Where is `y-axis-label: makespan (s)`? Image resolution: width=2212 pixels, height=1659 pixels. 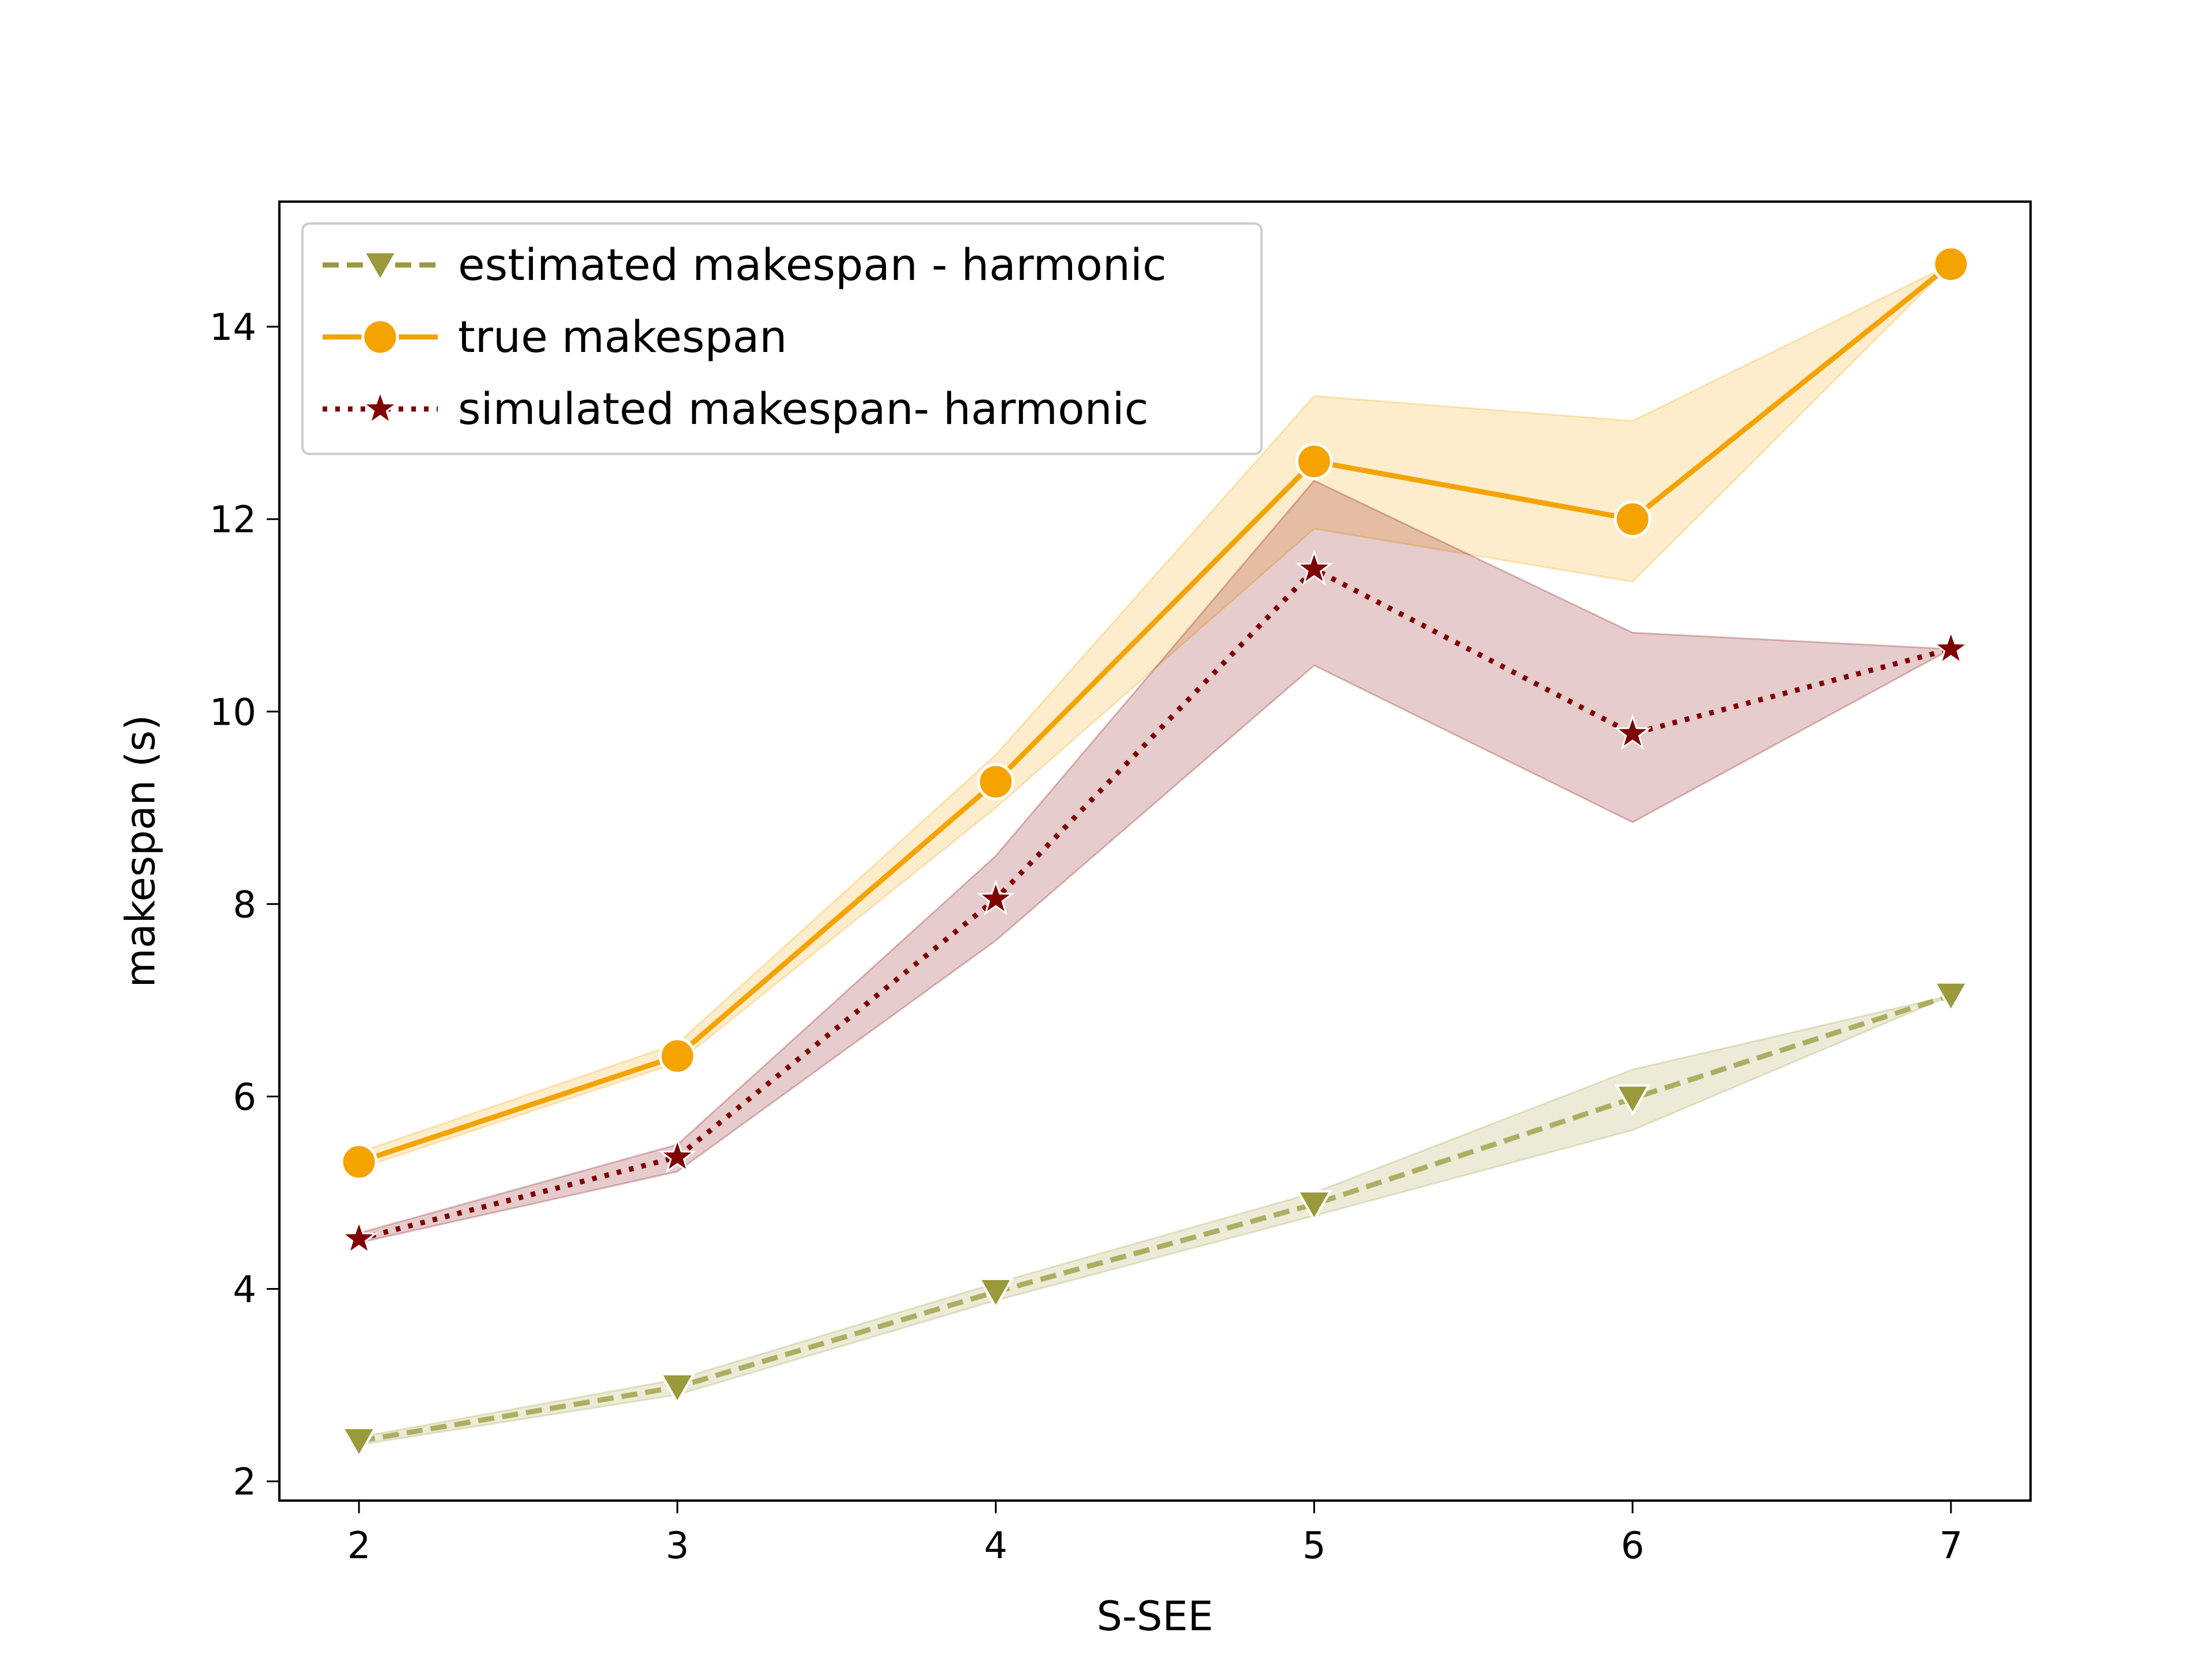
y-axis-label: makespan (s) is located at coordinates (140, 851).